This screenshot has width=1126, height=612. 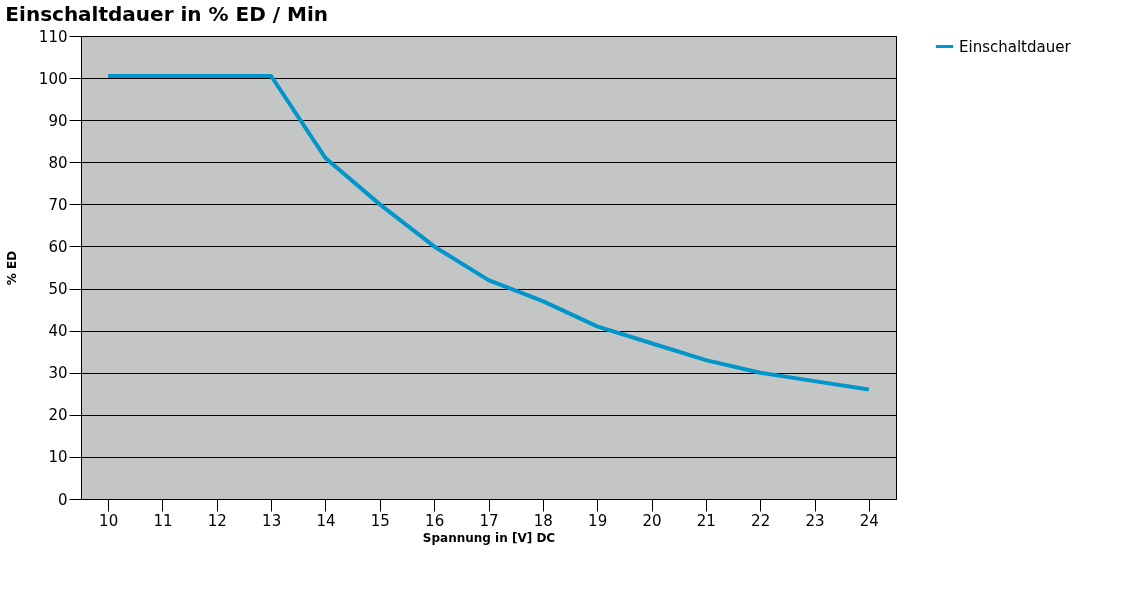 What do you see at coordinates (53, 36) in the screenshot?
I see `y-tick-label: 110` at bounding box center [53, 36].